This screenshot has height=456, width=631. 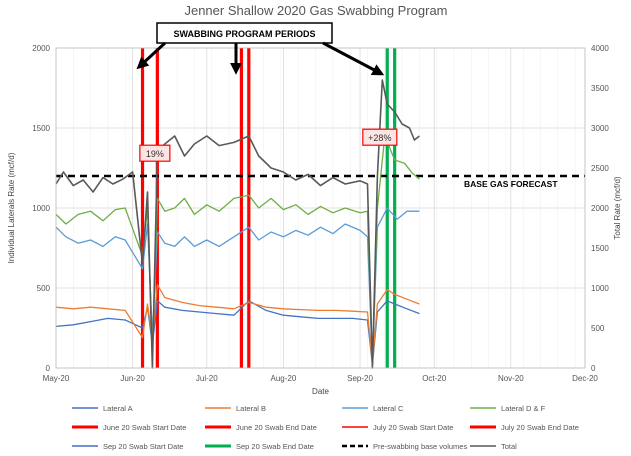 What do you see at coordinates (276, 427) in the screenshot?
I see `legend-label: June 20 Swab End Date` at bounding box center [276, 427].